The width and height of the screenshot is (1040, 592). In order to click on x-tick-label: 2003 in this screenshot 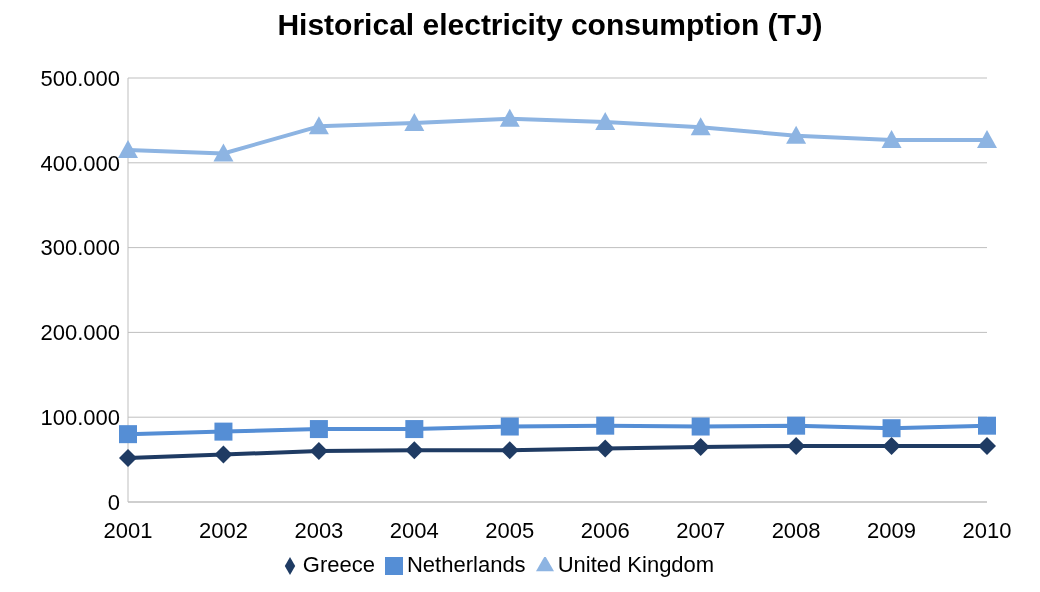, I will do `click(319, 530)`.